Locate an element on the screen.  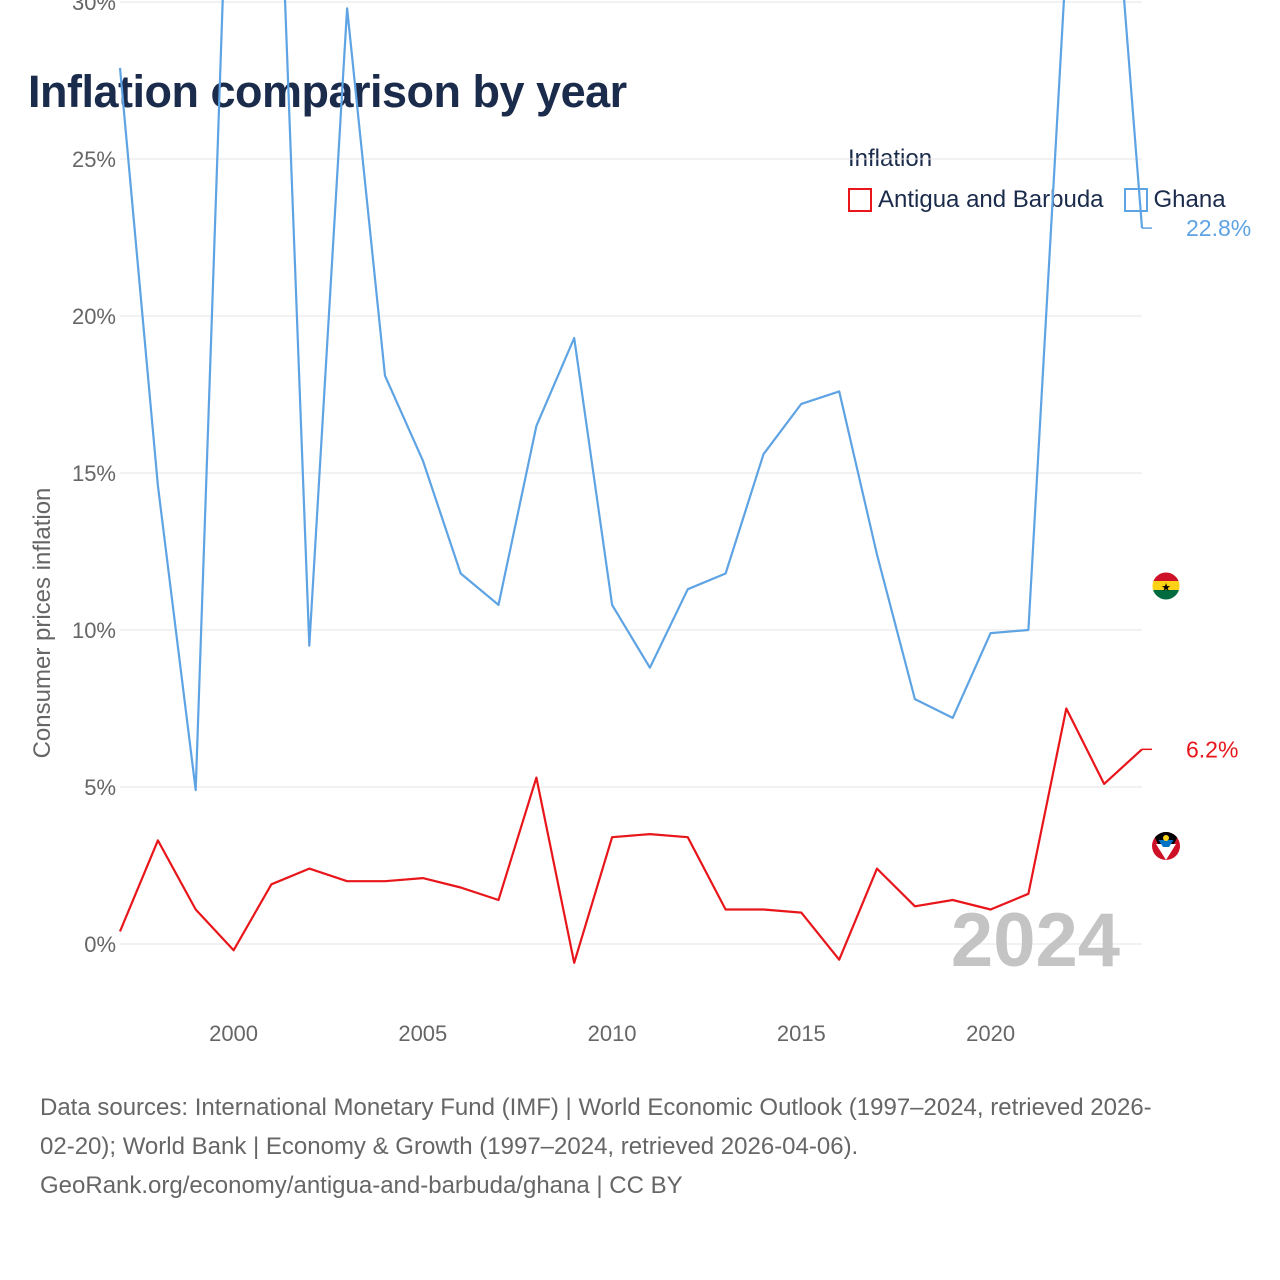
y-tick-label: 15% is located at coordinates (94, 473).